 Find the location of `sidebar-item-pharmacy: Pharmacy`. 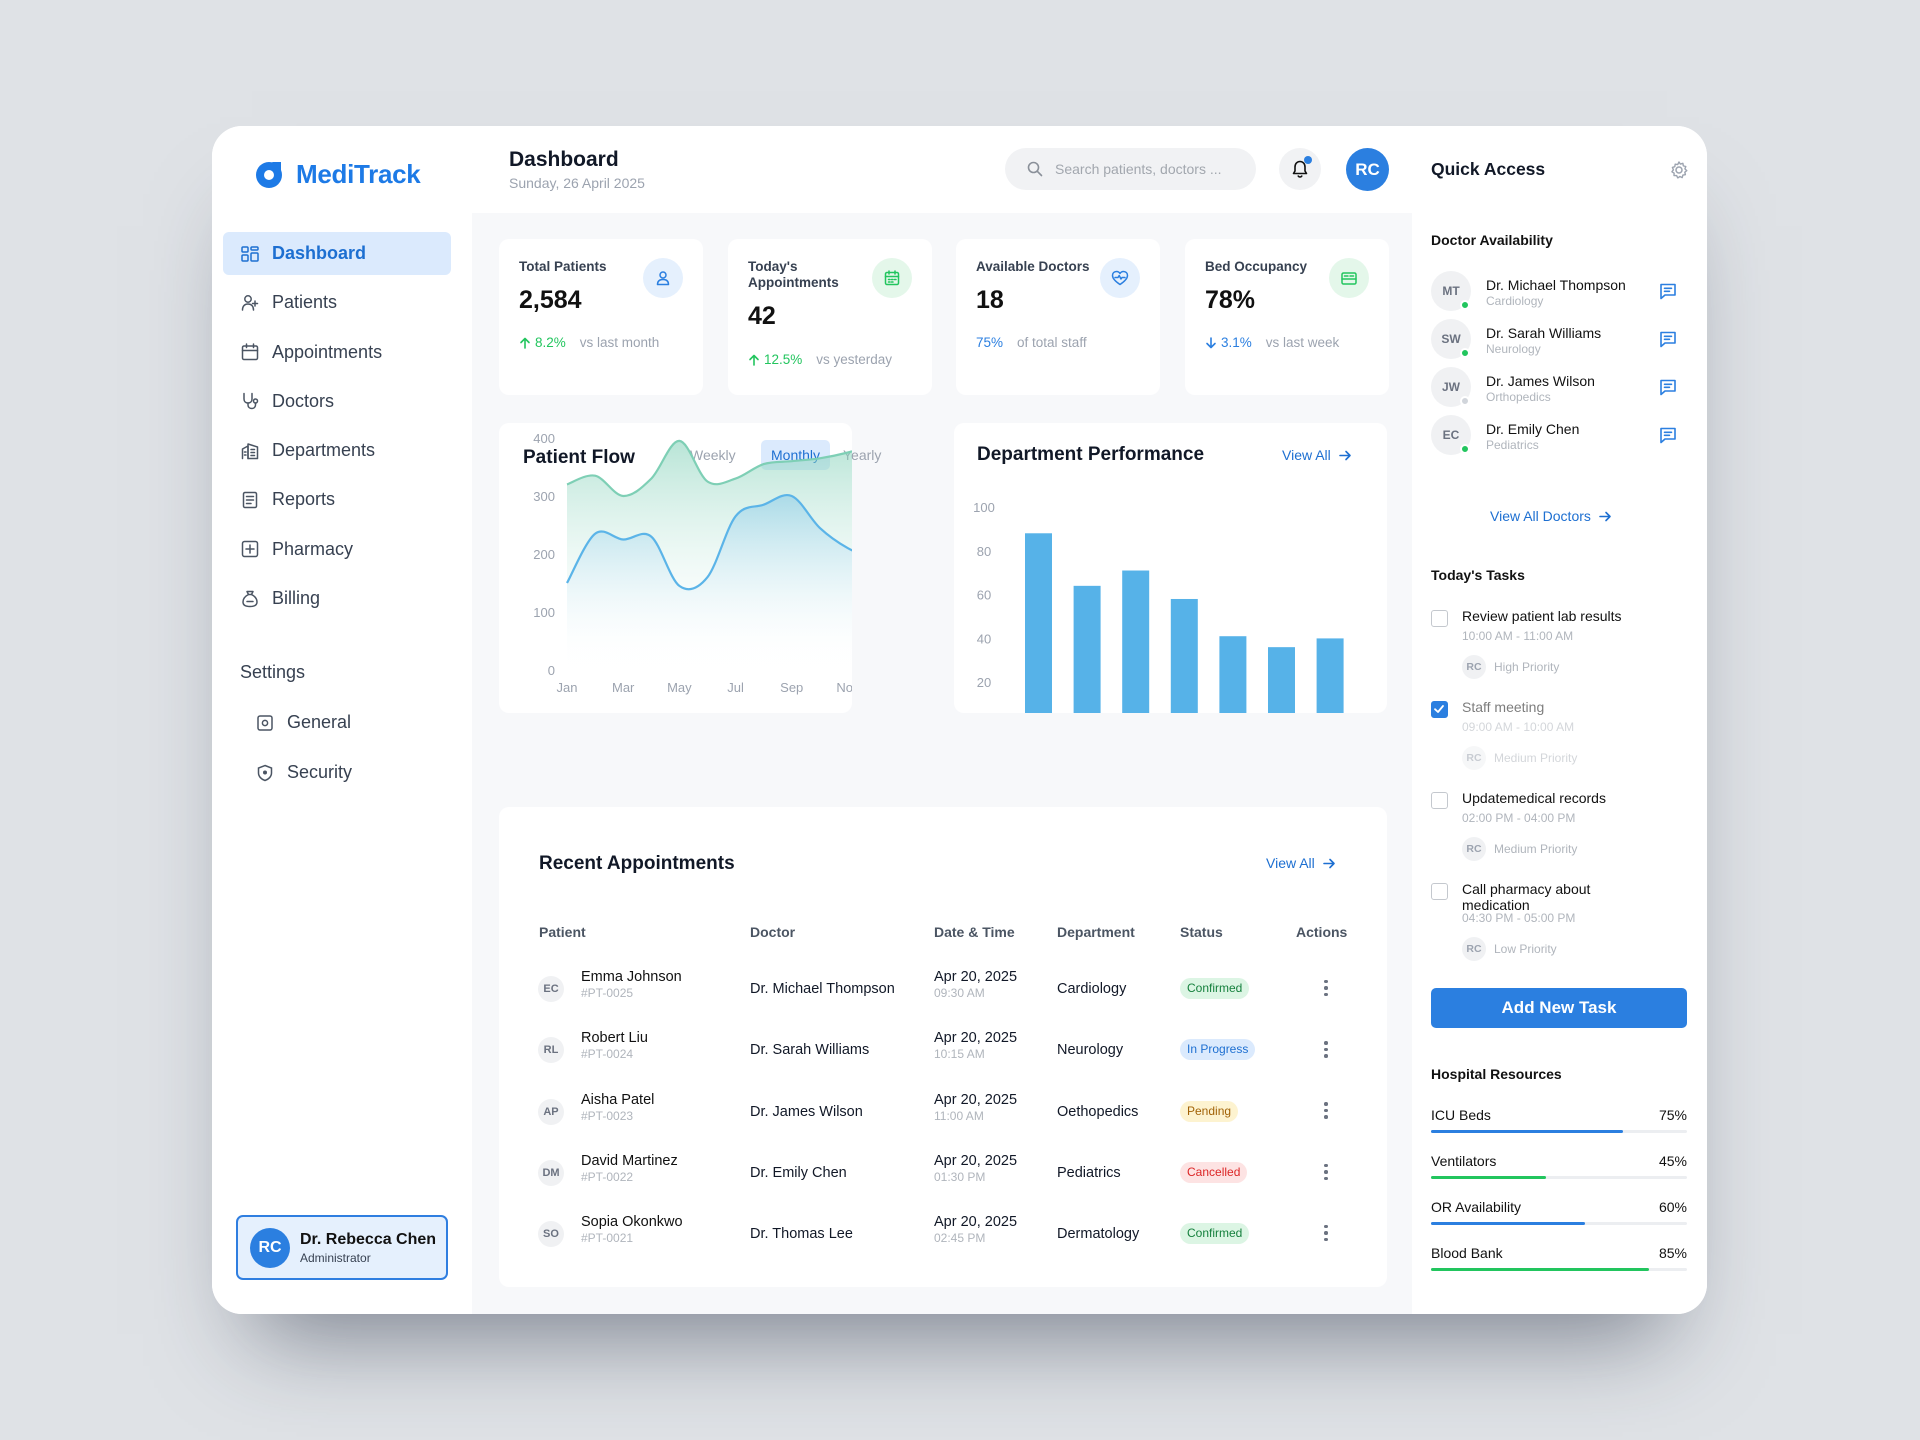

sidebar-item-pharmacy: Pharmacy is located at coordinates (337, 549).